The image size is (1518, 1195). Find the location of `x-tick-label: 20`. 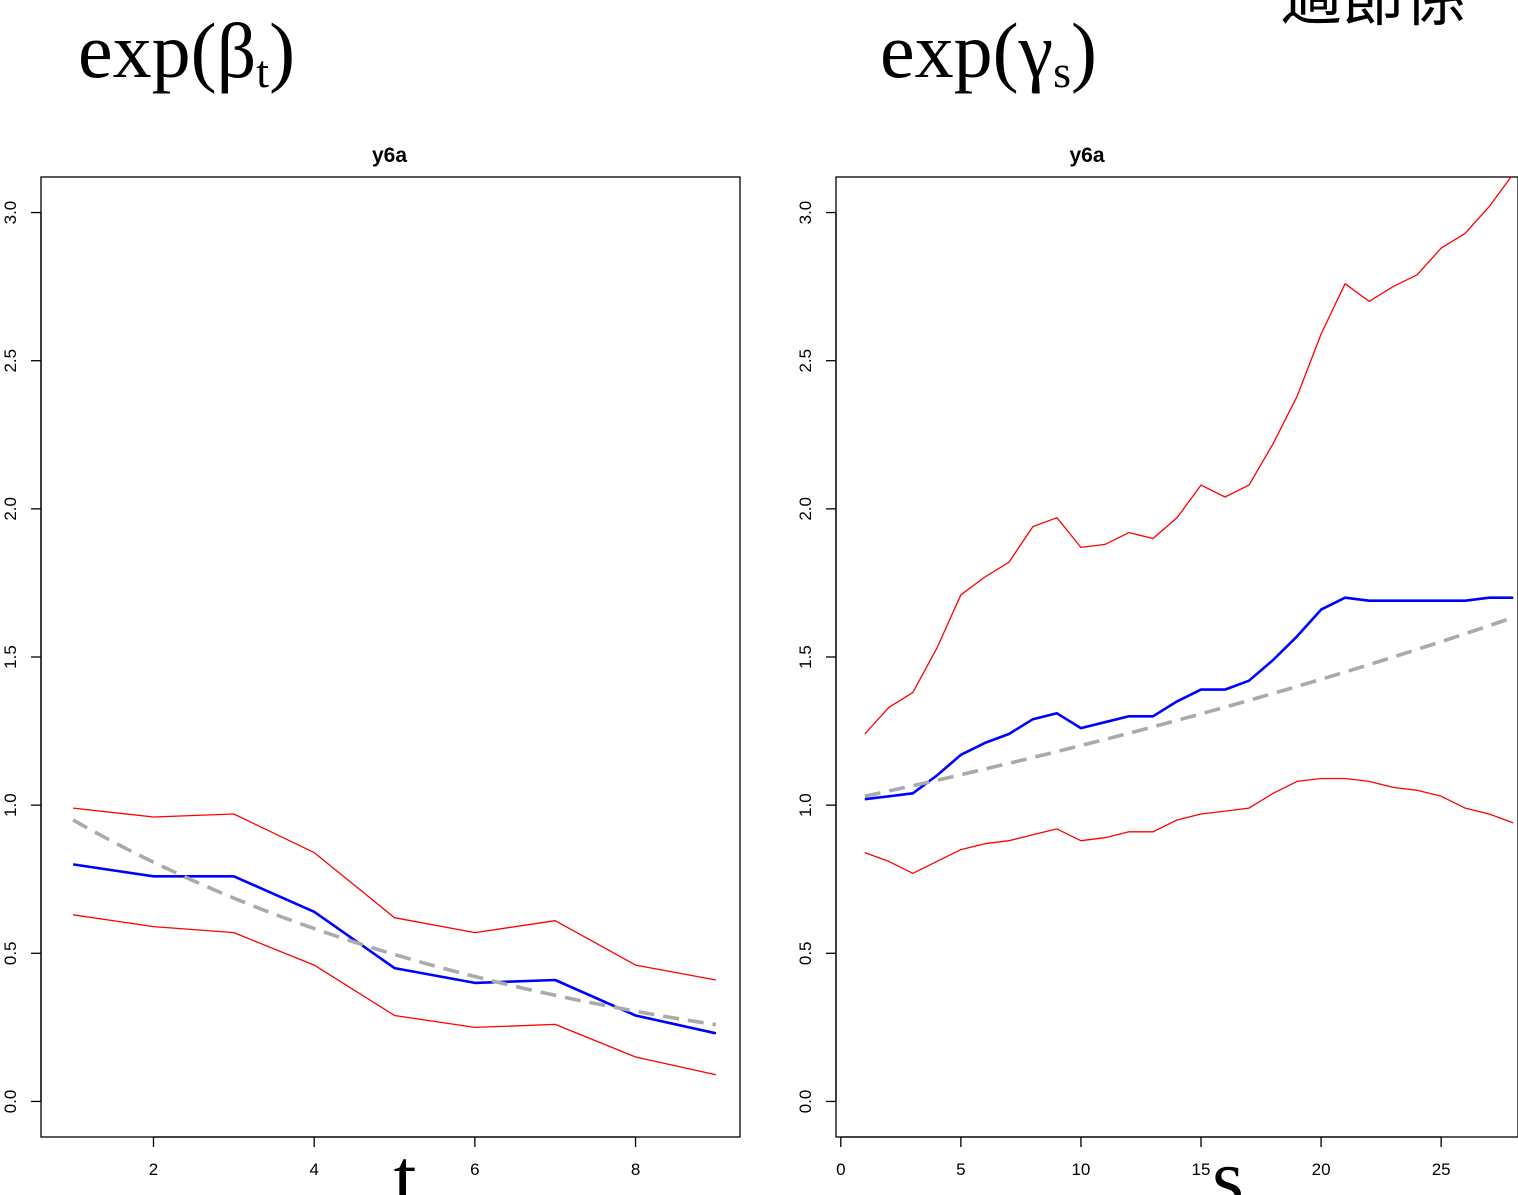

x-tick-label: 20 is located at coordinates (1321, 1169).